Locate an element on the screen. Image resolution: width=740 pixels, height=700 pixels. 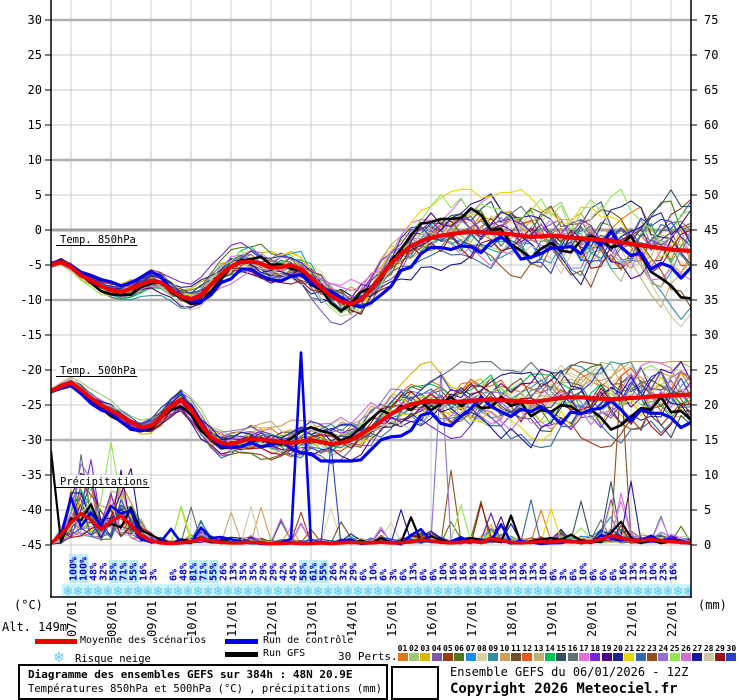
x-axis-date-label: 19/01 is located at coordinates (552, 619).